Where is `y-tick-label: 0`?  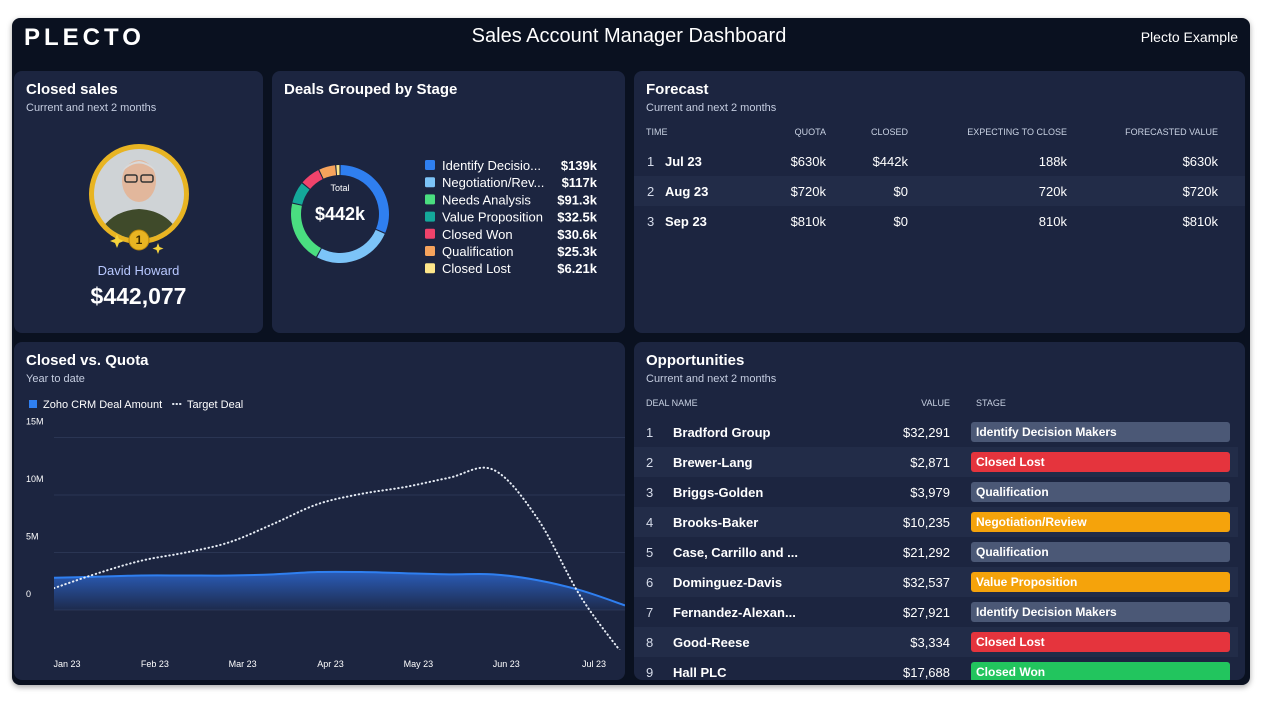 y-tick-label: 0 is located at coordinates (28, 594).